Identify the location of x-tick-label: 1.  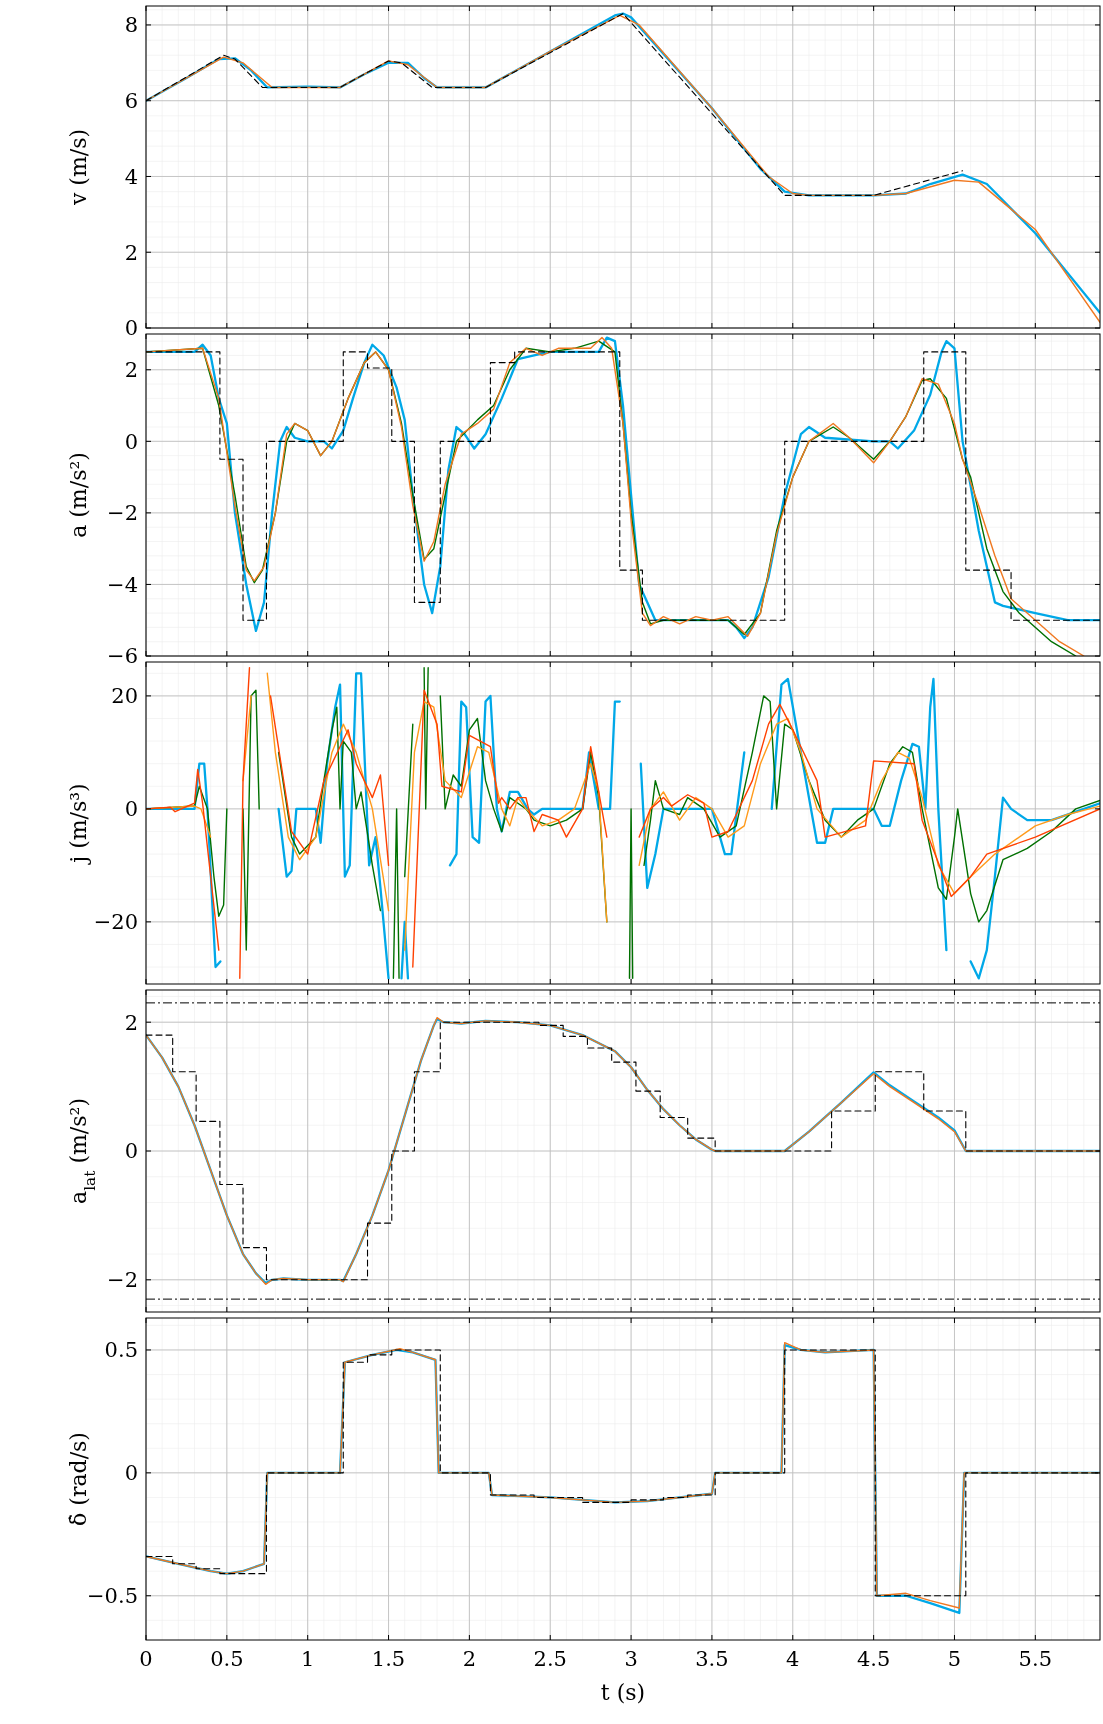
(308, 1659).